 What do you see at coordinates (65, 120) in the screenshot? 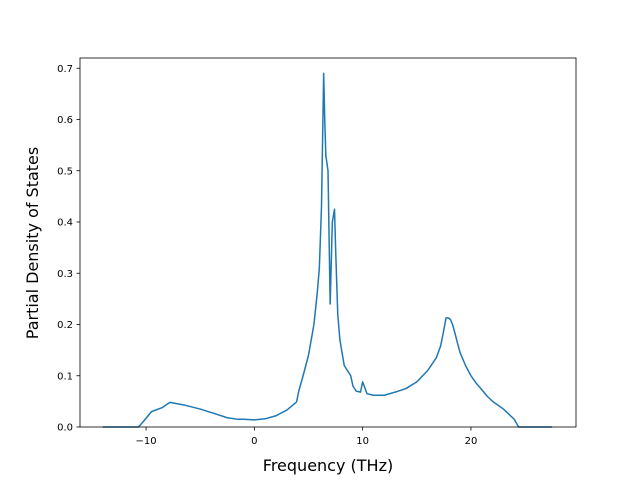
I see `y-tick-label: 0.6` at bounding box center [65, 120].